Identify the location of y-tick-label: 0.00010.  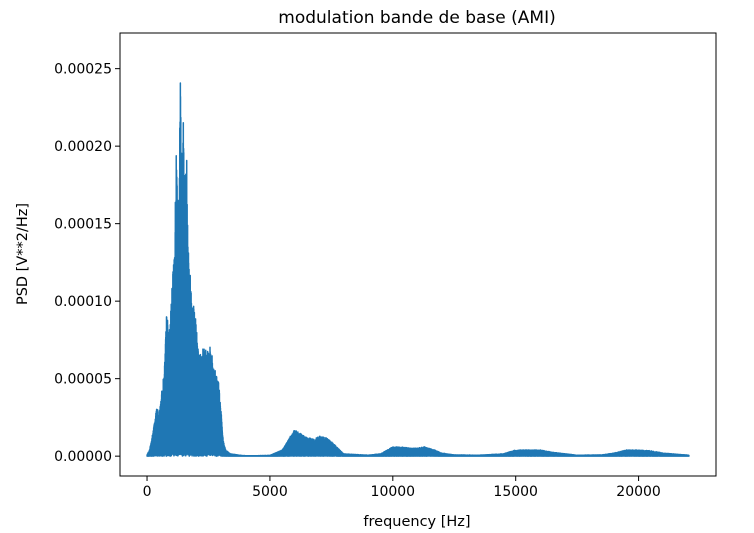
(83, 302).